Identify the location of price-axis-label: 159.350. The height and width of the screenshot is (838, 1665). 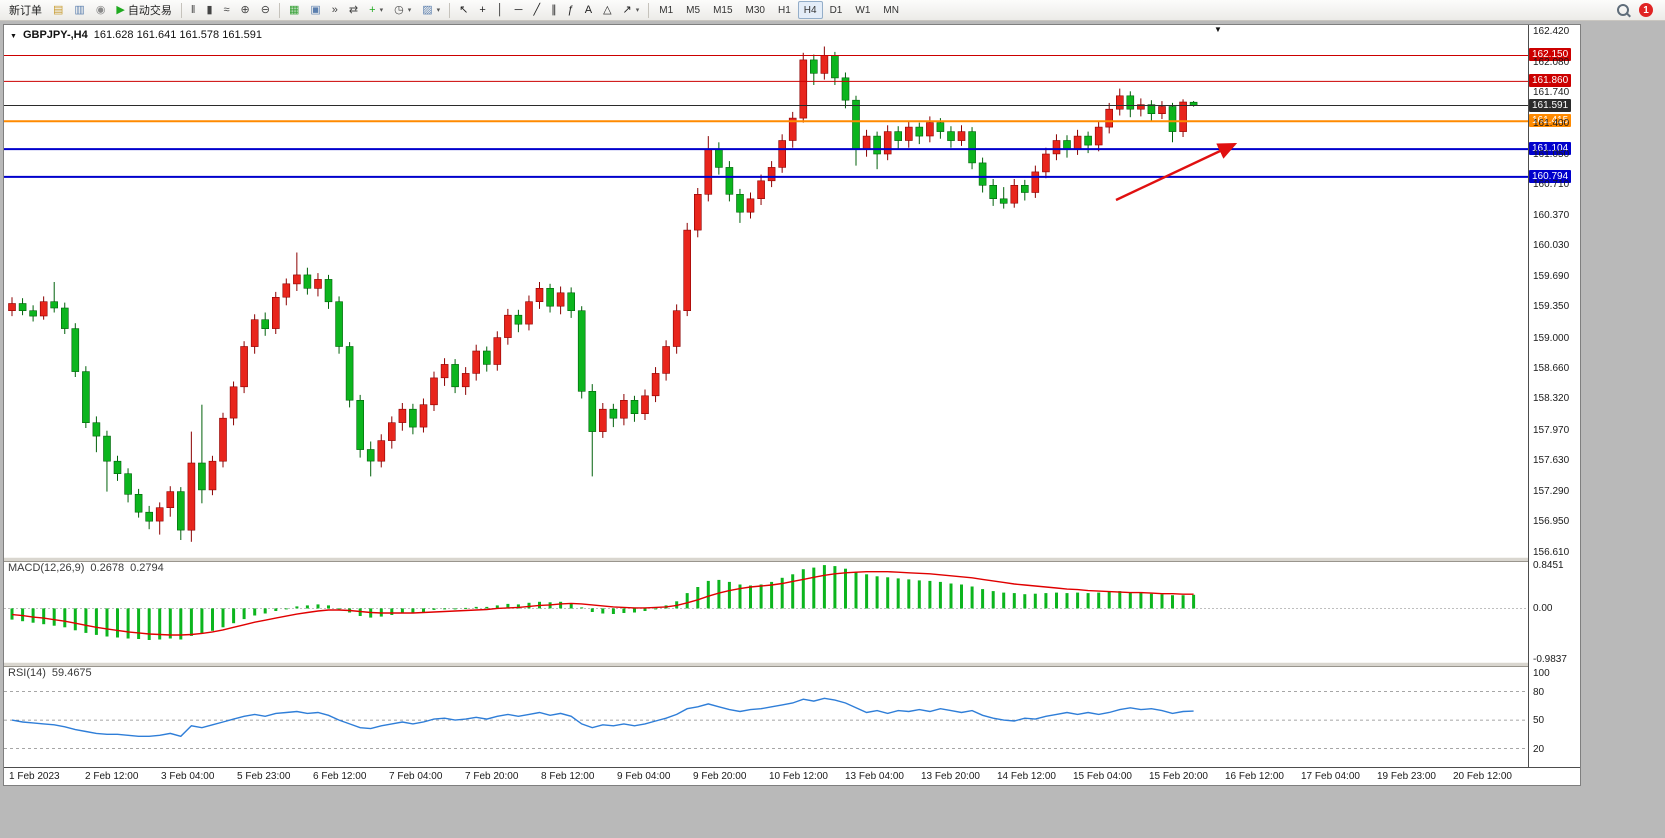
(1551, 306).